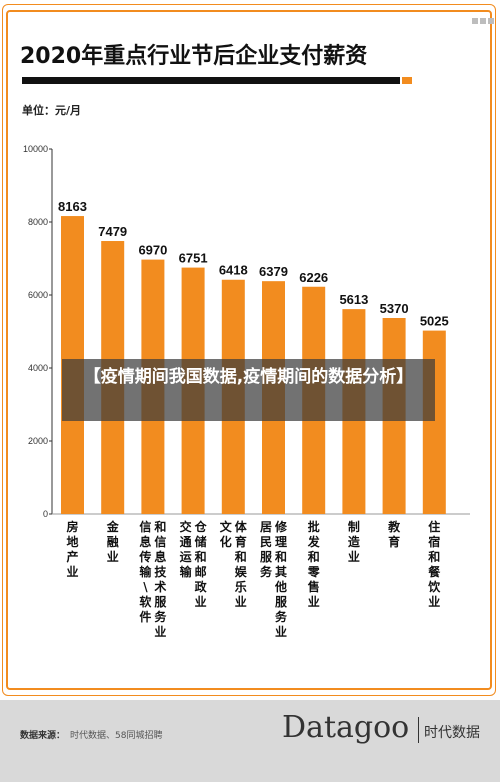 The image size is (500, 782). Describe the element at coordinates (38, 295) in the screenshot. I see `y-tick-label: 6000` at that location.